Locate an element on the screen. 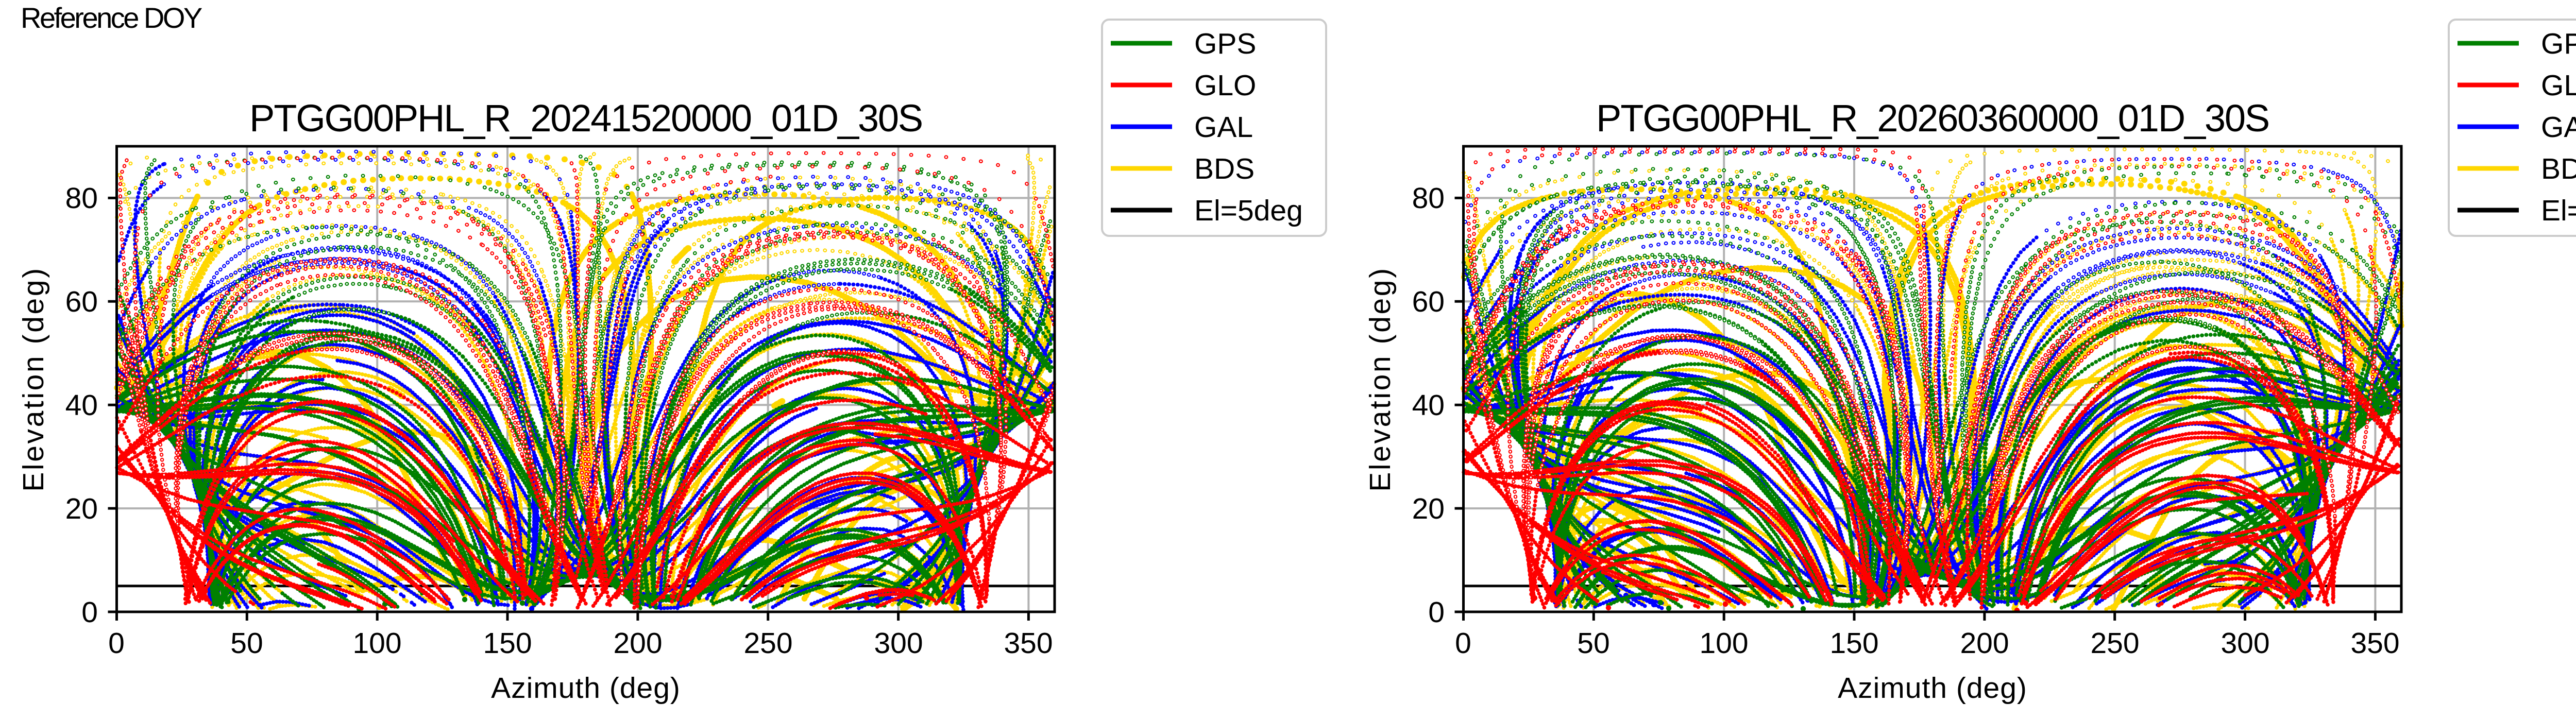 This screenshot has height=720, width=2576. svg-text: Reference DOY is located at coordinates (111, 18).